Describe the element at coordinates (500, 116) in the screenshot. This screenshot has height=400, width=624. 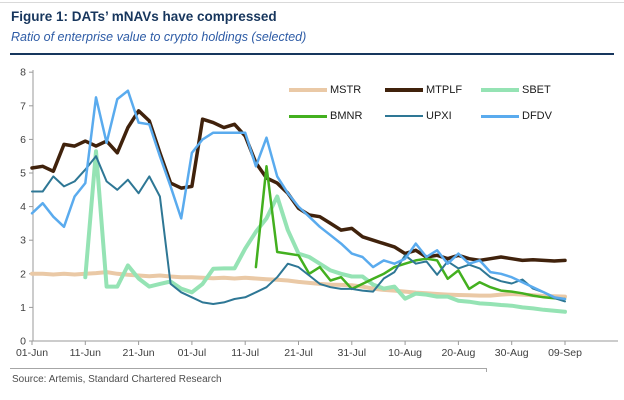
I see `legend-swatch-dfdv` at that location.